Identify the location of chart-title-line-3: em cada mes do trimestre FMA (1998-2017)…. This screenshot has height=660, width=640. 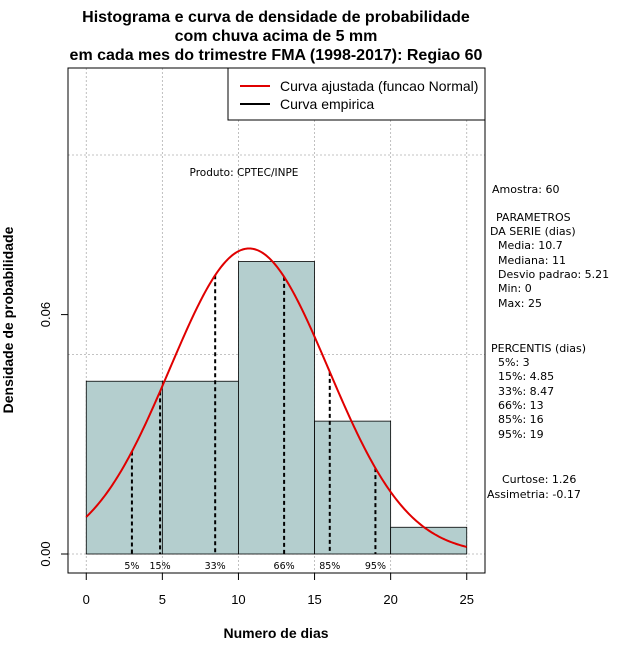
(276, 55).